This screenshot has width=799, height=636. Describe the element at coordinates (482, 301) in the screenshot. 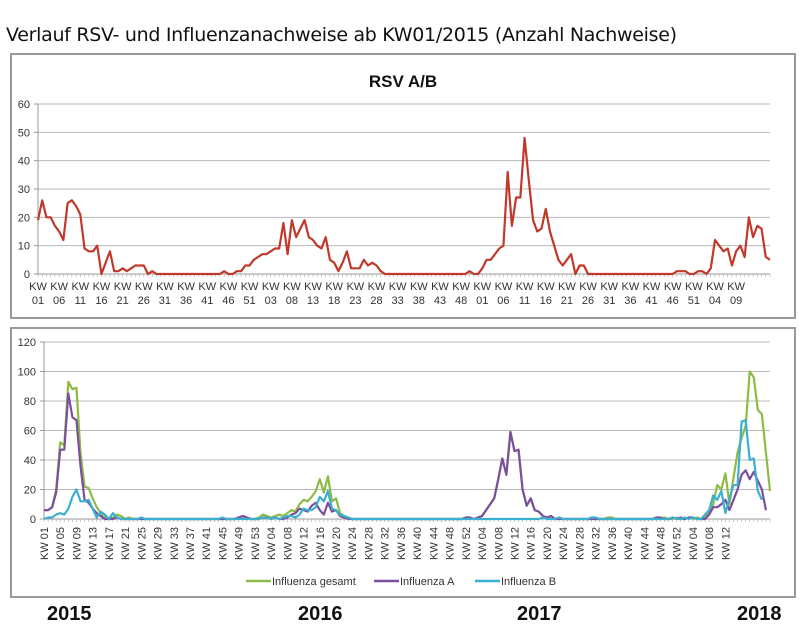

I see `x-tick-label-week: 01` at that location.